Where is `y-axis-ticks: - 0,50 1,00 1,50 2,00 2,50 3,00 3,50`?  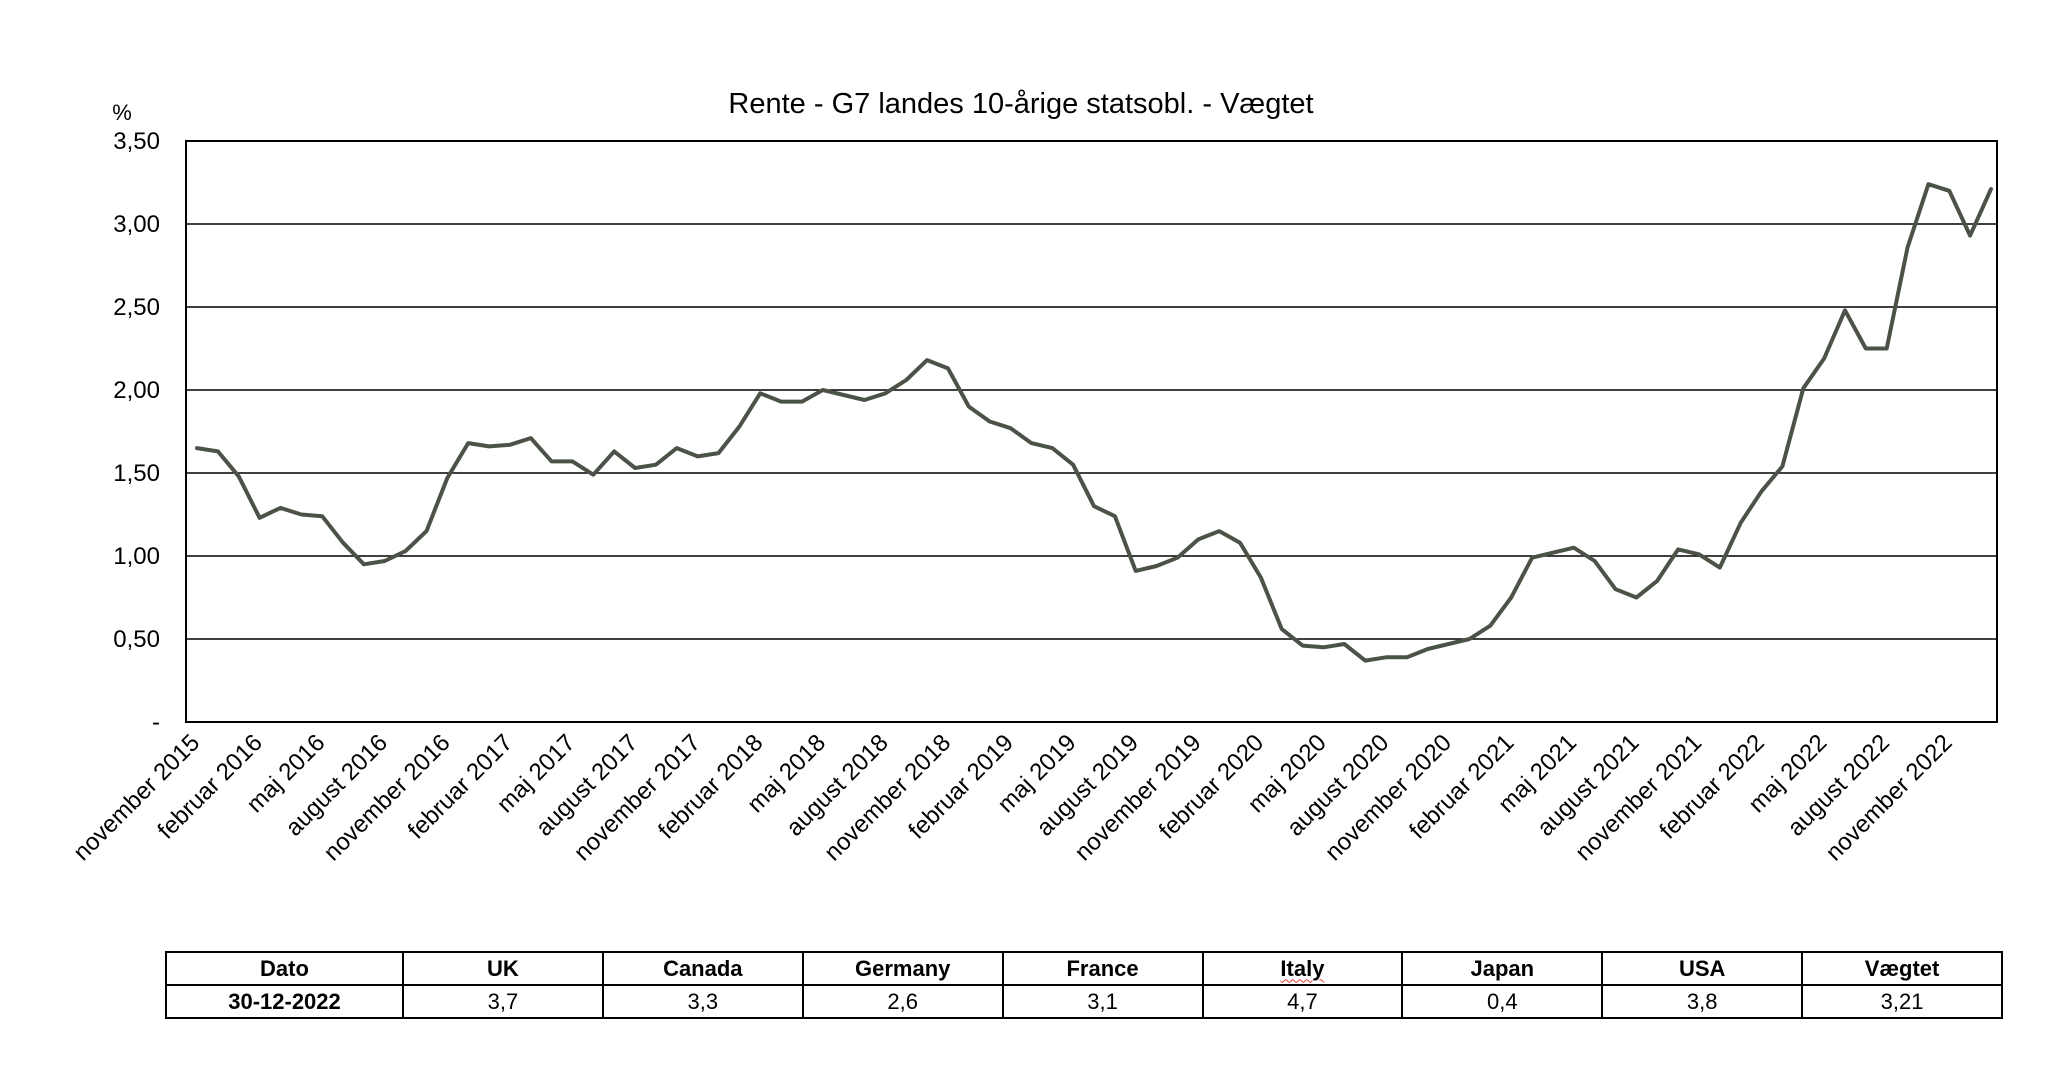
y-axis-ticks: - 0,50 1,00 1,50 2,00 2,50 3,00 3,50 is located at coordinates (136, 432).